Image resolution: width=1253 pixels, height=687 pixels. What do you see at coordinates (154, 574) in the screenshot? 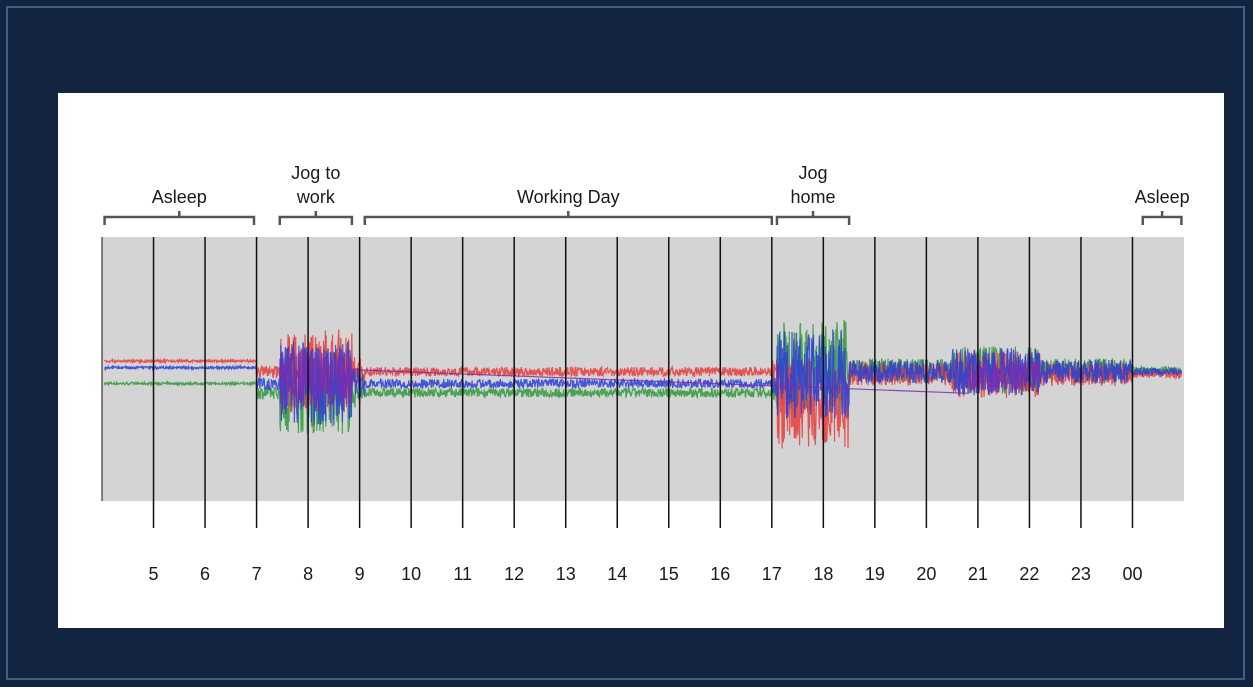
I see `tick-label-5: 5` at bounding box center [154, 574].